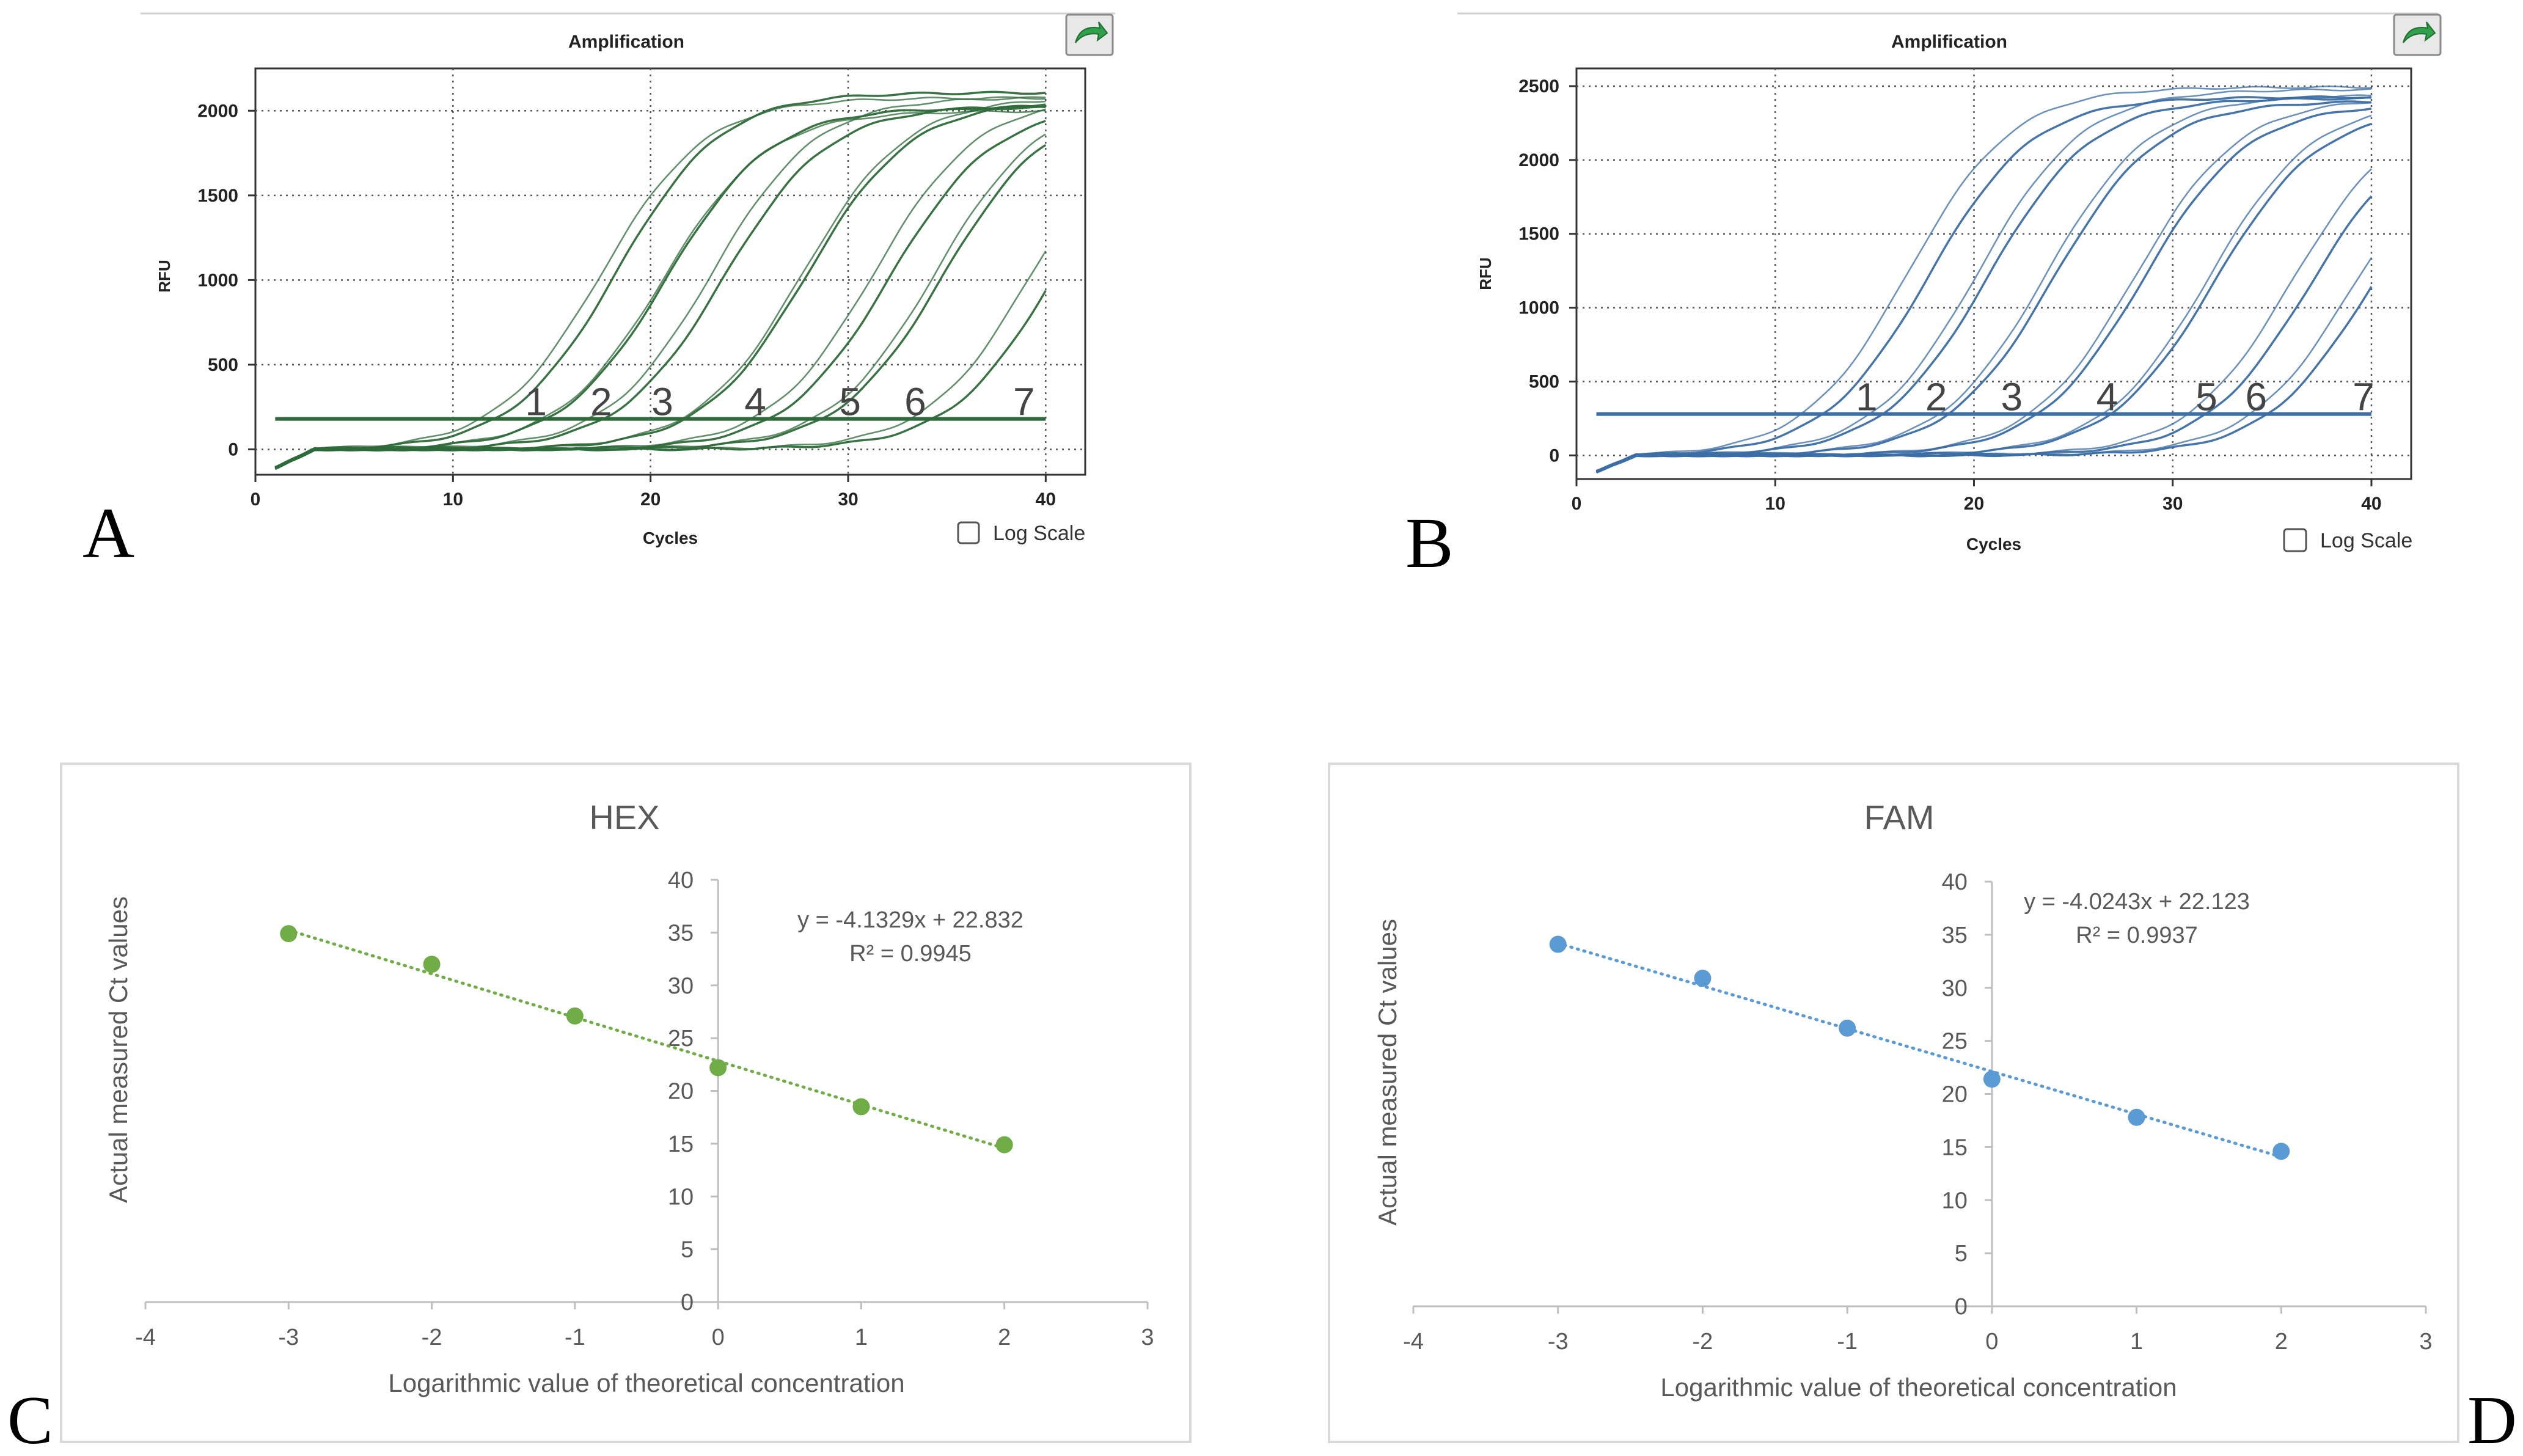 The height and width of the screenshot is (1456, 2523). I want to click on panel-a-ticks: 0 10 20 30 40 0 500 1000 1500 2000, so click(626, 305).